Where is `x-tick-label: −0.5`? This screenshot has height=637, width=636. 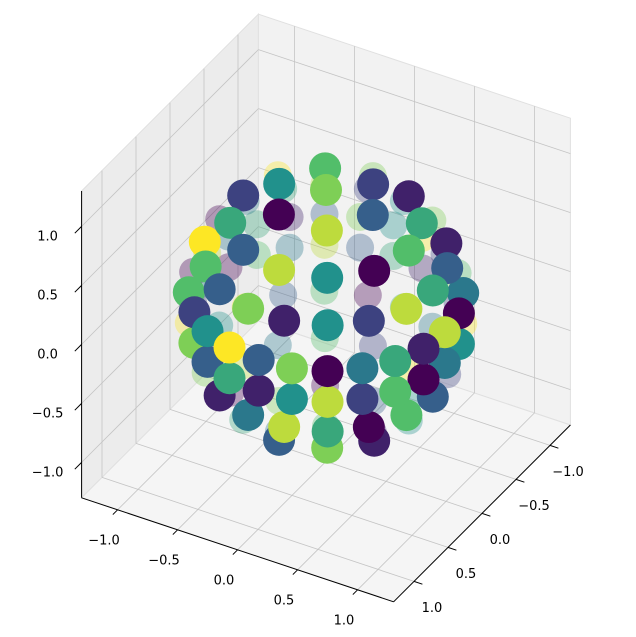 x-tick-label: −0.5 is located at coordinates (164, 561).